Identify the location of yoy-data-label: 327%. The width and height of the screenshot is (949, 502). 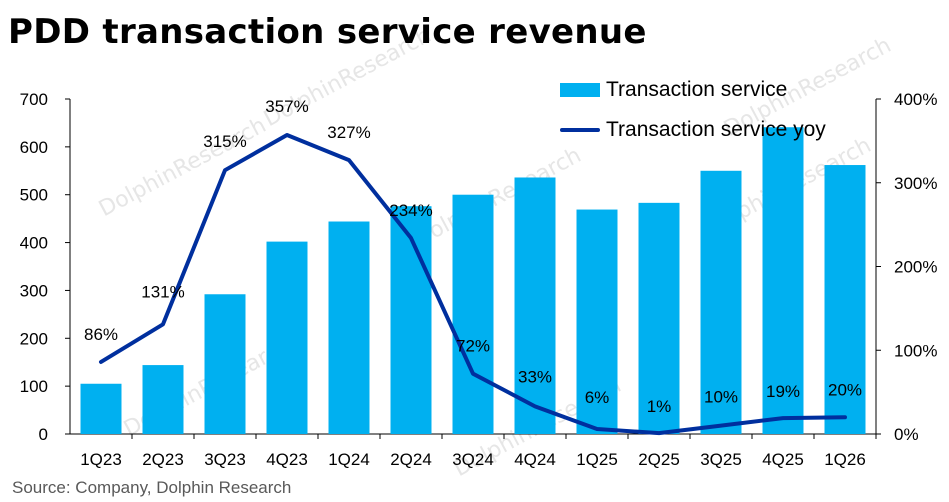
(348, 132).